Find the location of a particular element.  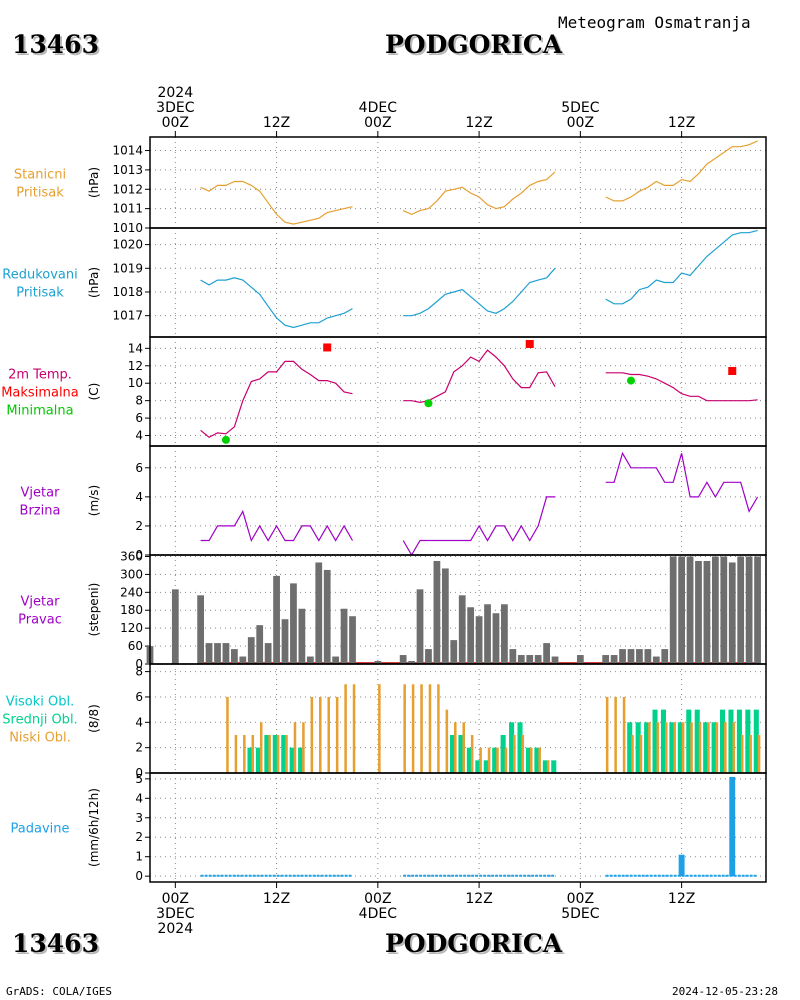

panel-label-clouds: Niski Obl. is located at coordinates (40, 738).